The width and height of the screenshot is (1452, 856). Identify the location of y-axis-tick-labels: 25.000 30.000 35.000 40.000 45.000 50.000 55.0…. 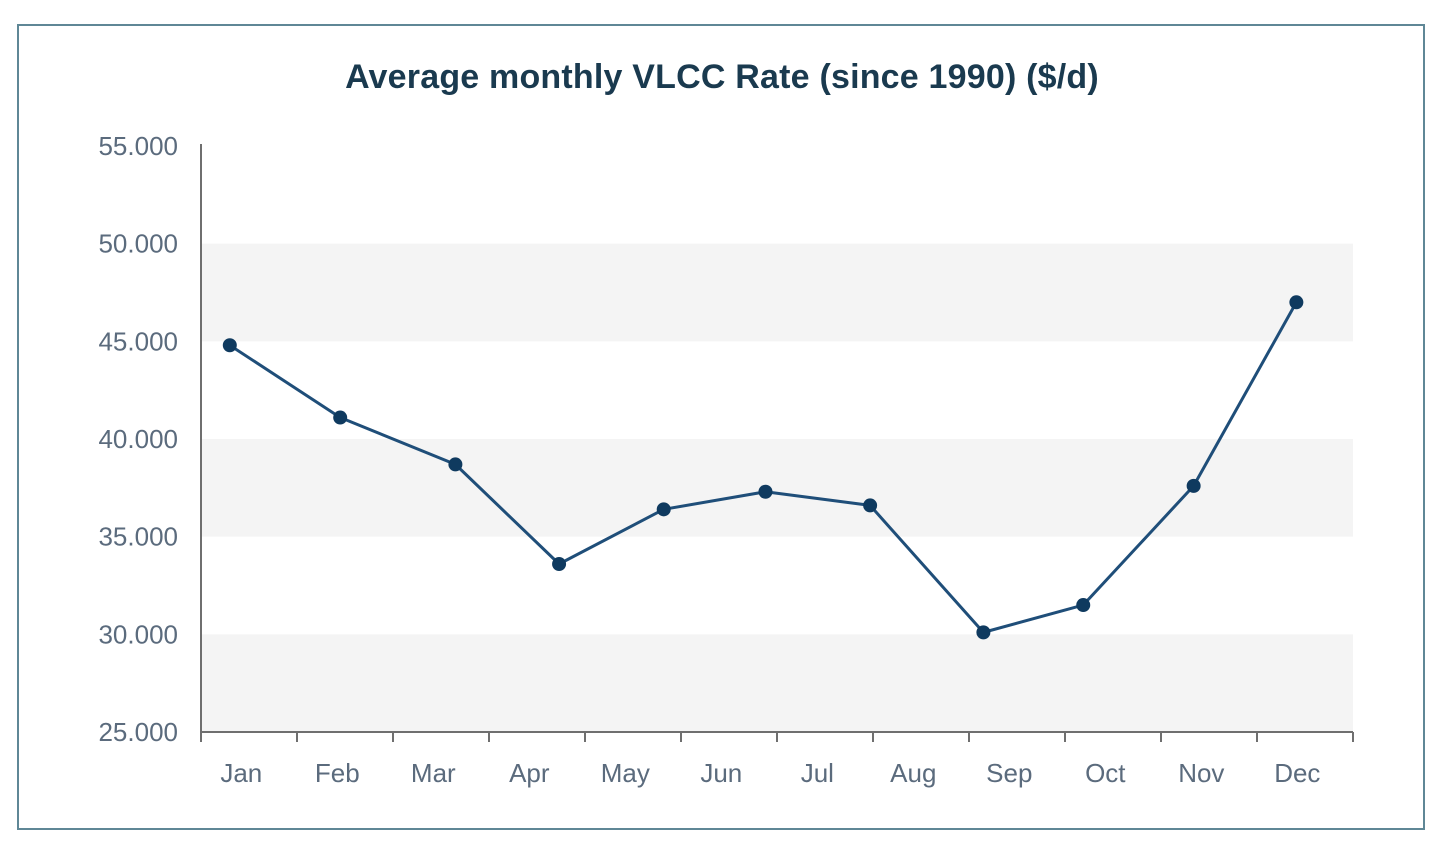
(138, 439).